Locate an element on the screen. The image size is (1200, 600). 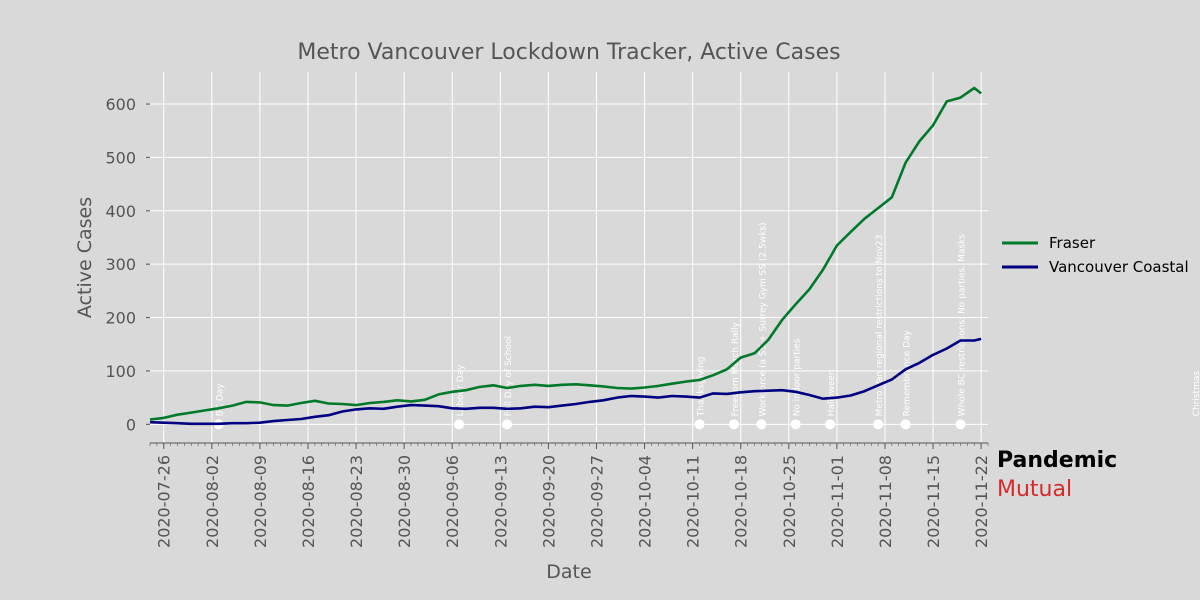
legend-label: Vancouver Coastal is located at coordinates (1119, 267).